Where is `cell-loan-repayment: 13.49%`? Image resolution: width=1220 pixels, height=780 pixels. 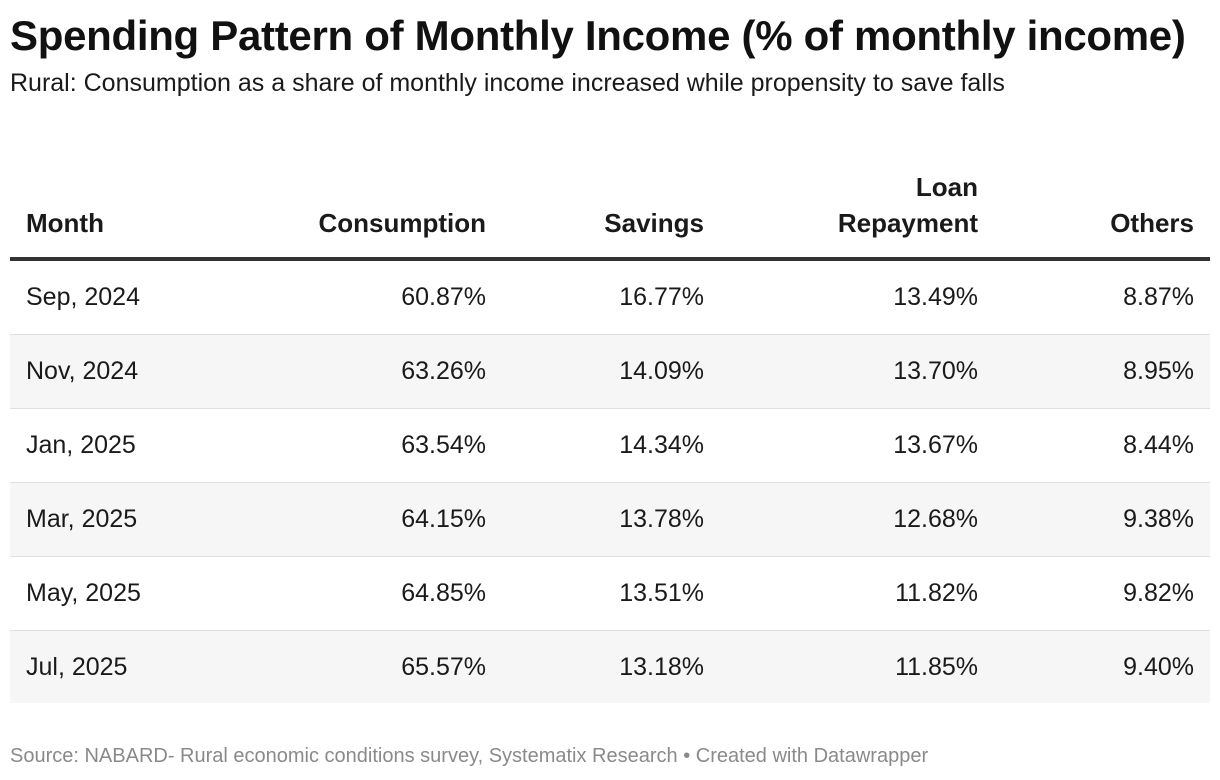
cell-loan-repayment: 13.49% is located at coordinates (857, 297).